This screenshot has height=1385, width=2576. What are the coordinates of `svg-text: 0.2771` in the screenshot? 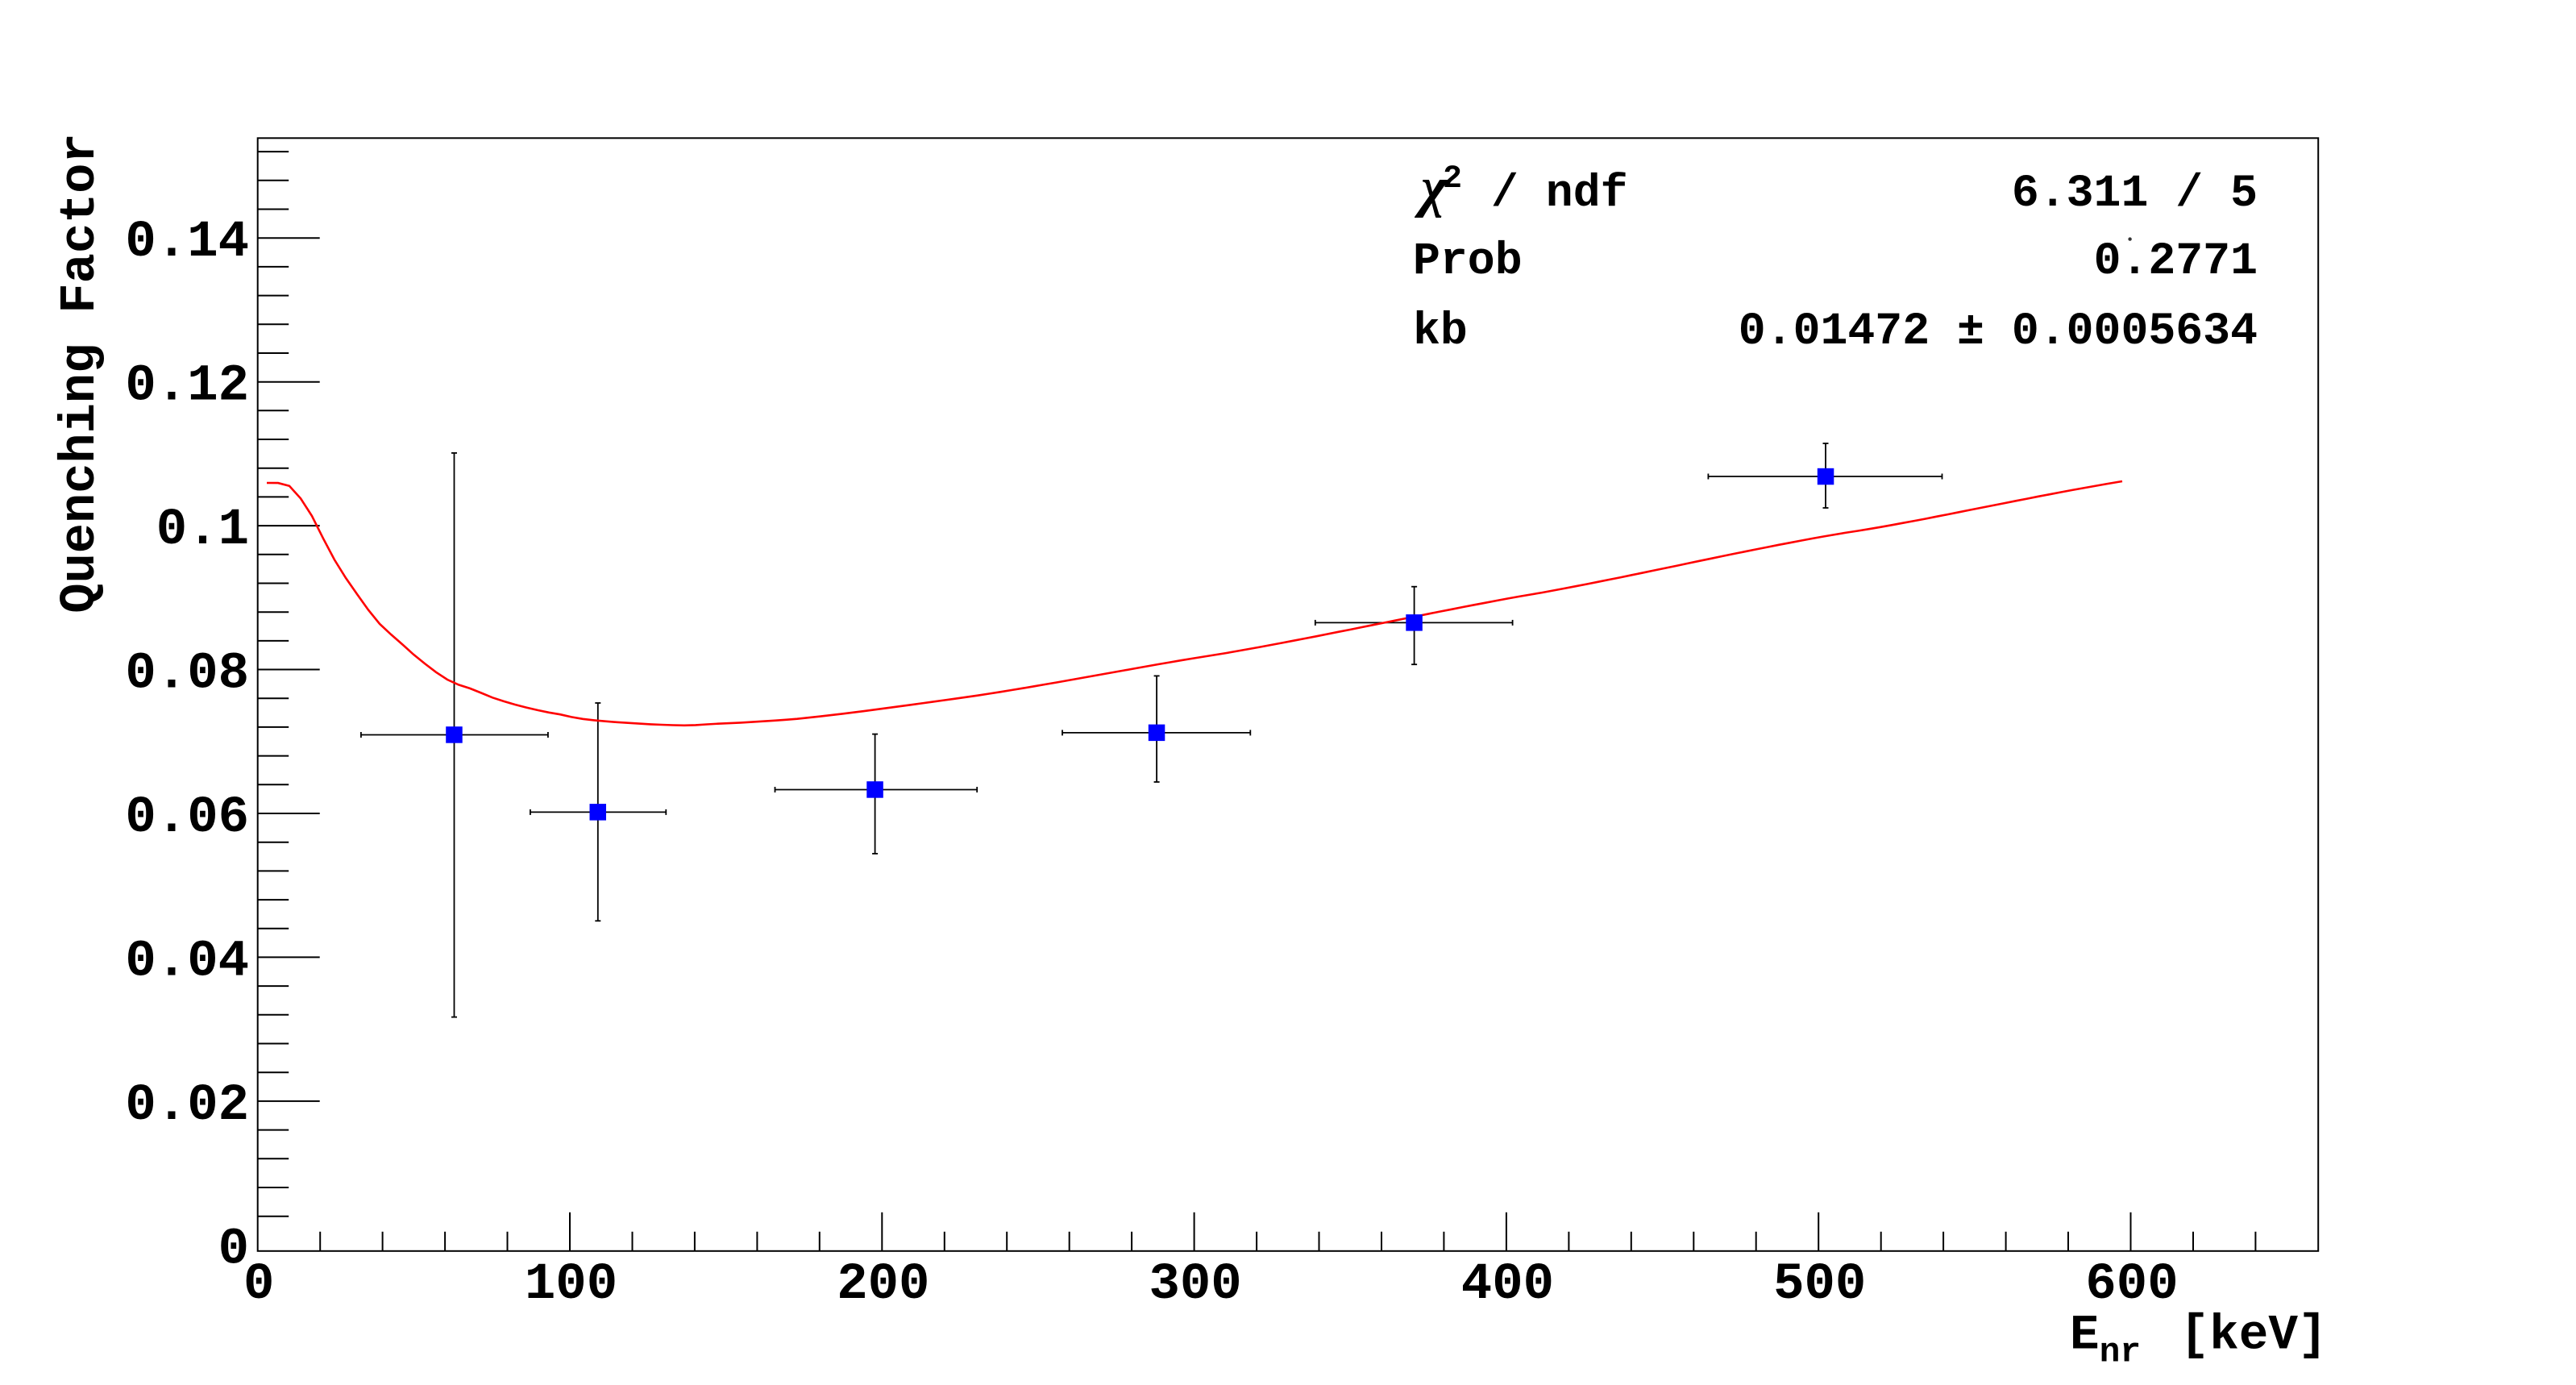 It's located at (2176, 261).